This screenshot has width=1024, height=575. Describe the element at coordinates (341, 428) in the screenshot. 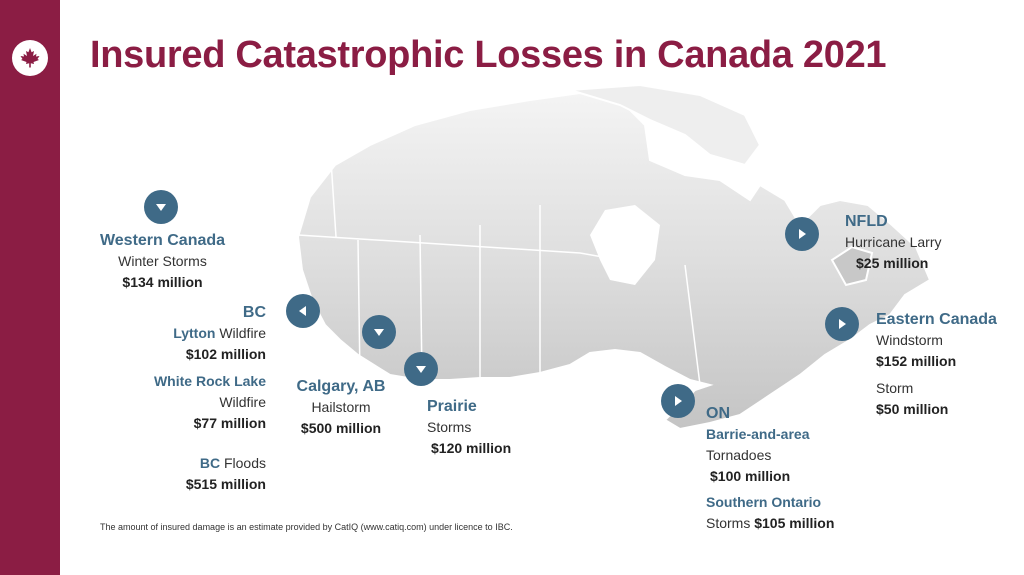

I see `loss-amount: $500 million` at that location.